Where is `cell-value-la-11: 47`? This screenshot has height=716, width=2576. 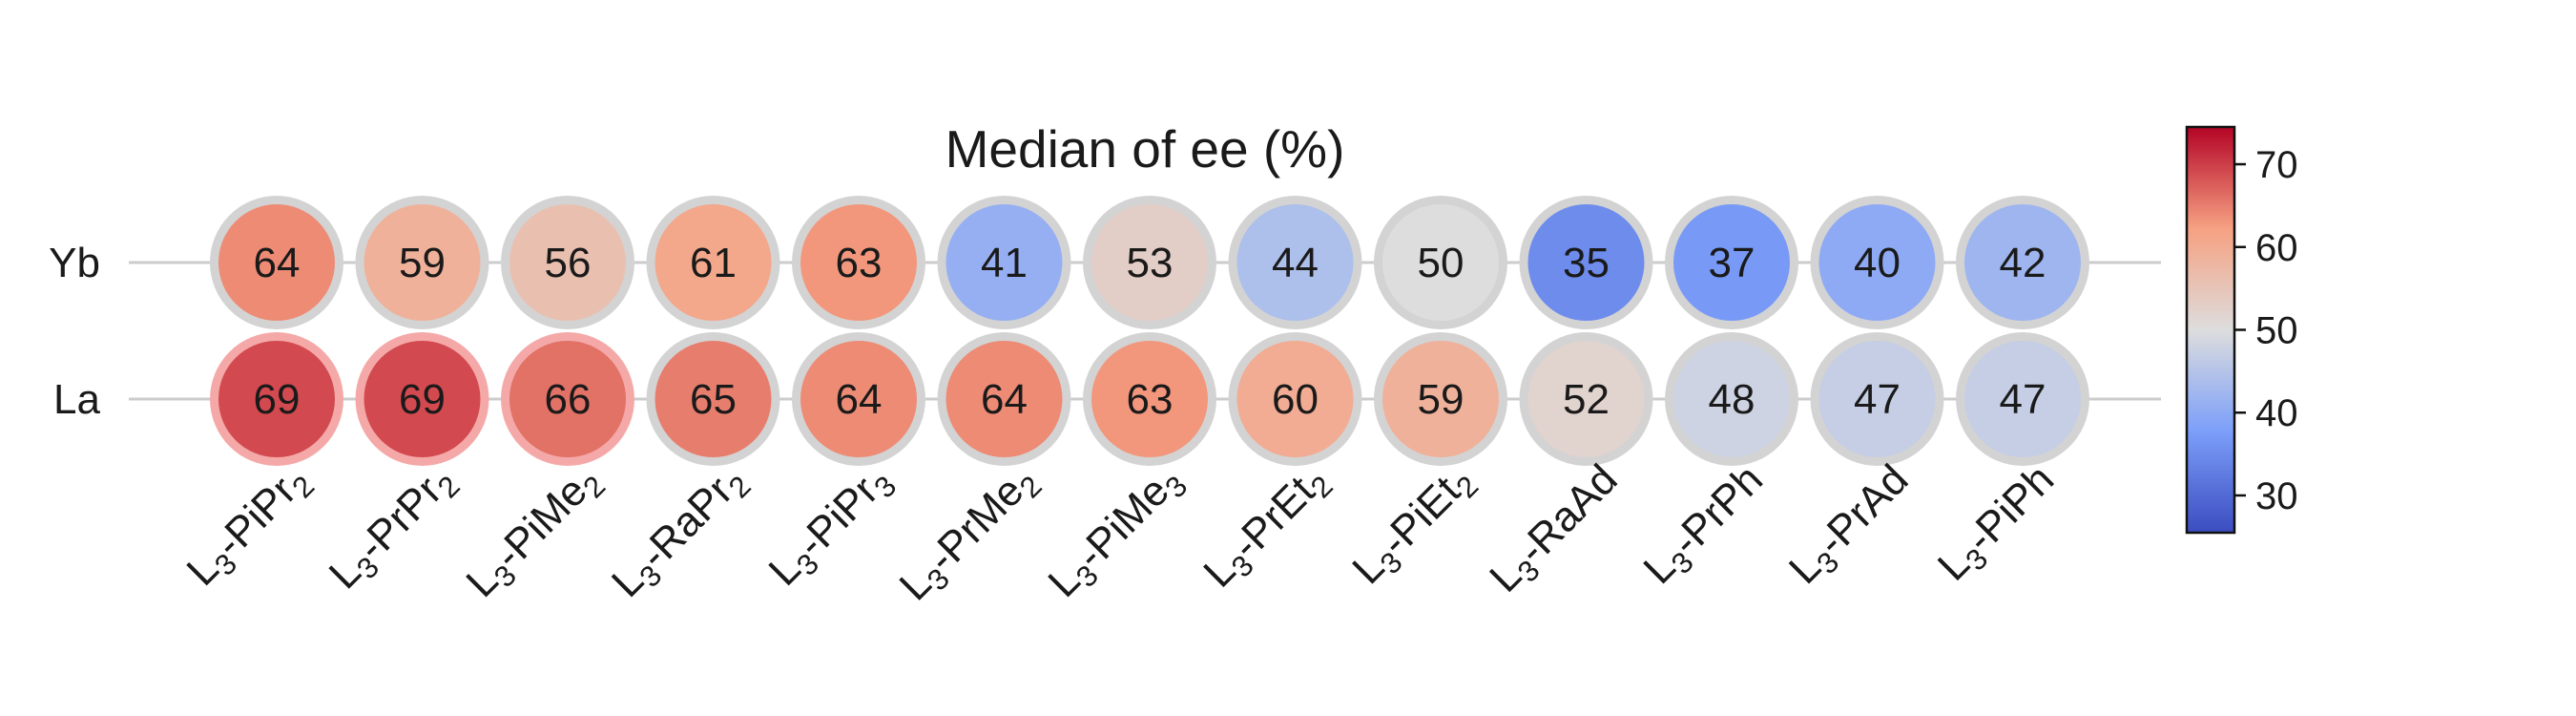
cell-value-la-11: 47 is located at coordinates (1877, 399).